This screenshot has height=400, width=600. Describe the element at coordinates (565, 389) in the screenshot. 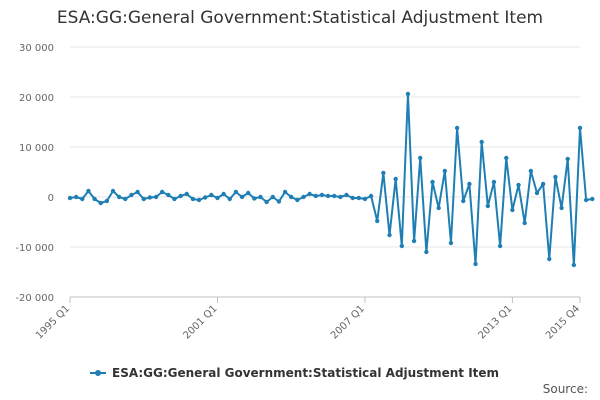

I see `source-label: Source:` at that location.